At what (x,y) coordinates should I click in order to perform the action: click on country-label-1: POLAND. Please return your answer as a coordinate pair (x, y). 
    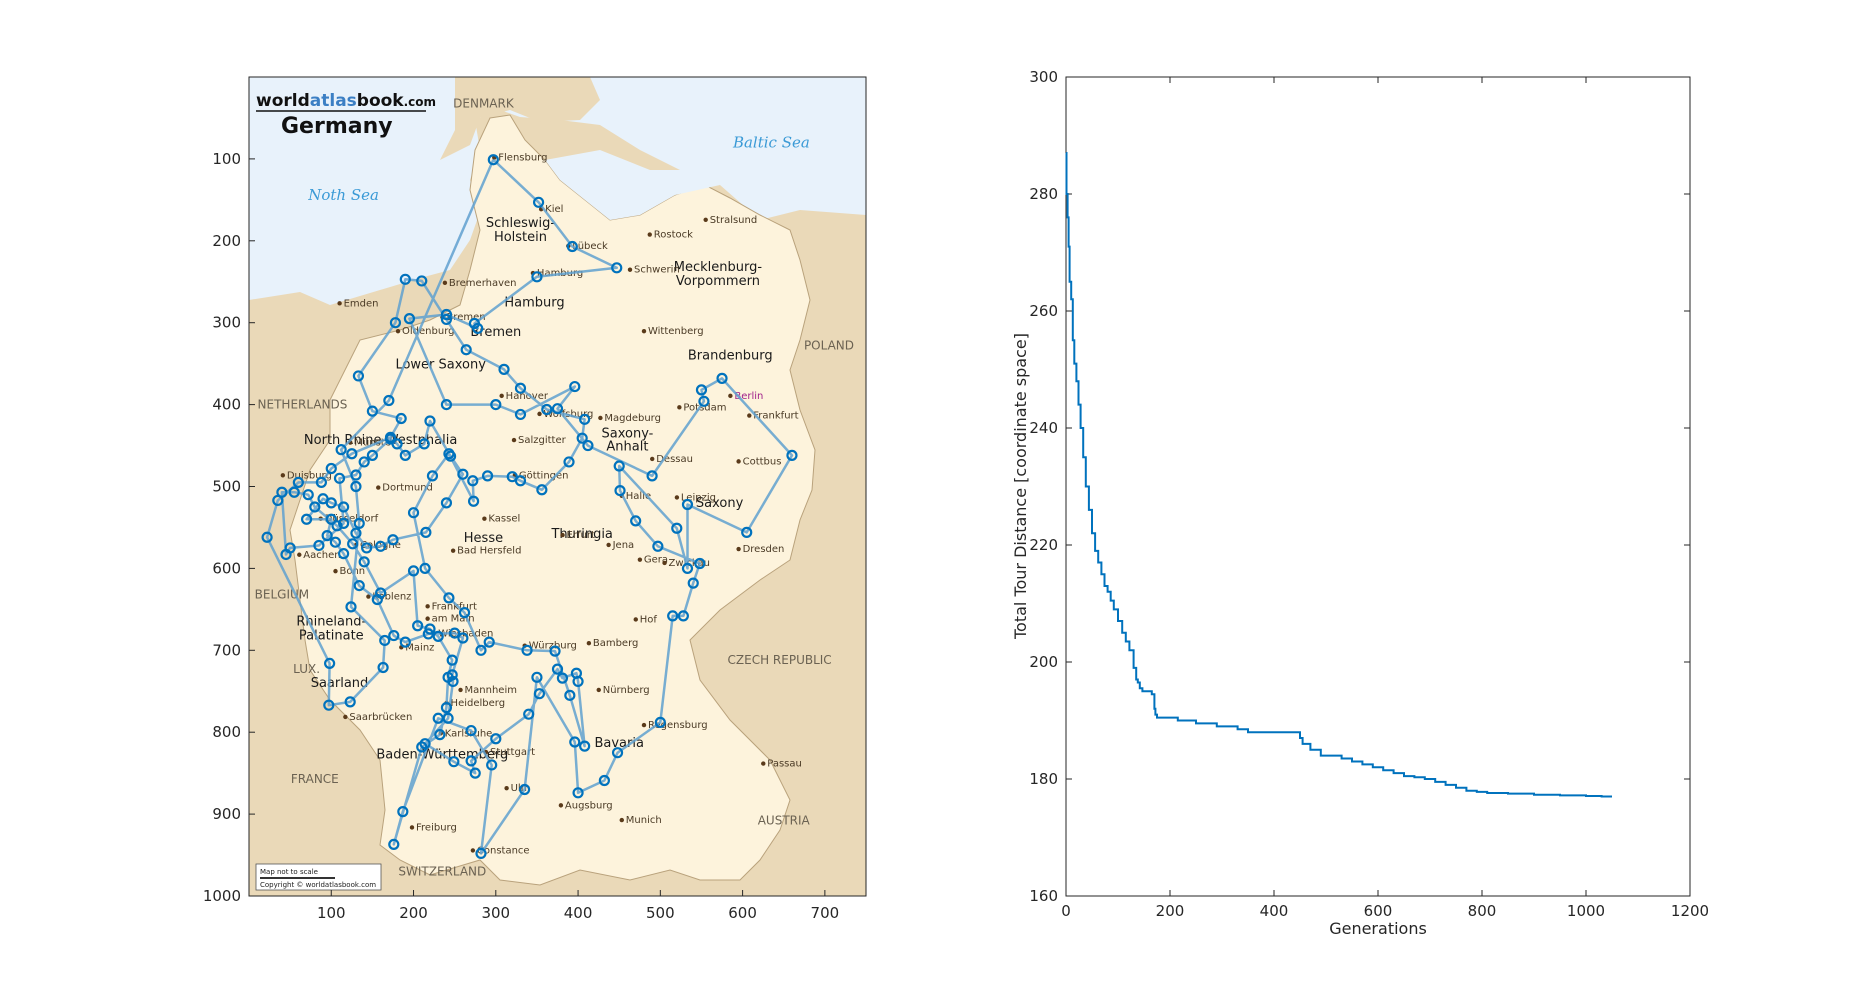
    Looking at the image, I should click on (829, 346).